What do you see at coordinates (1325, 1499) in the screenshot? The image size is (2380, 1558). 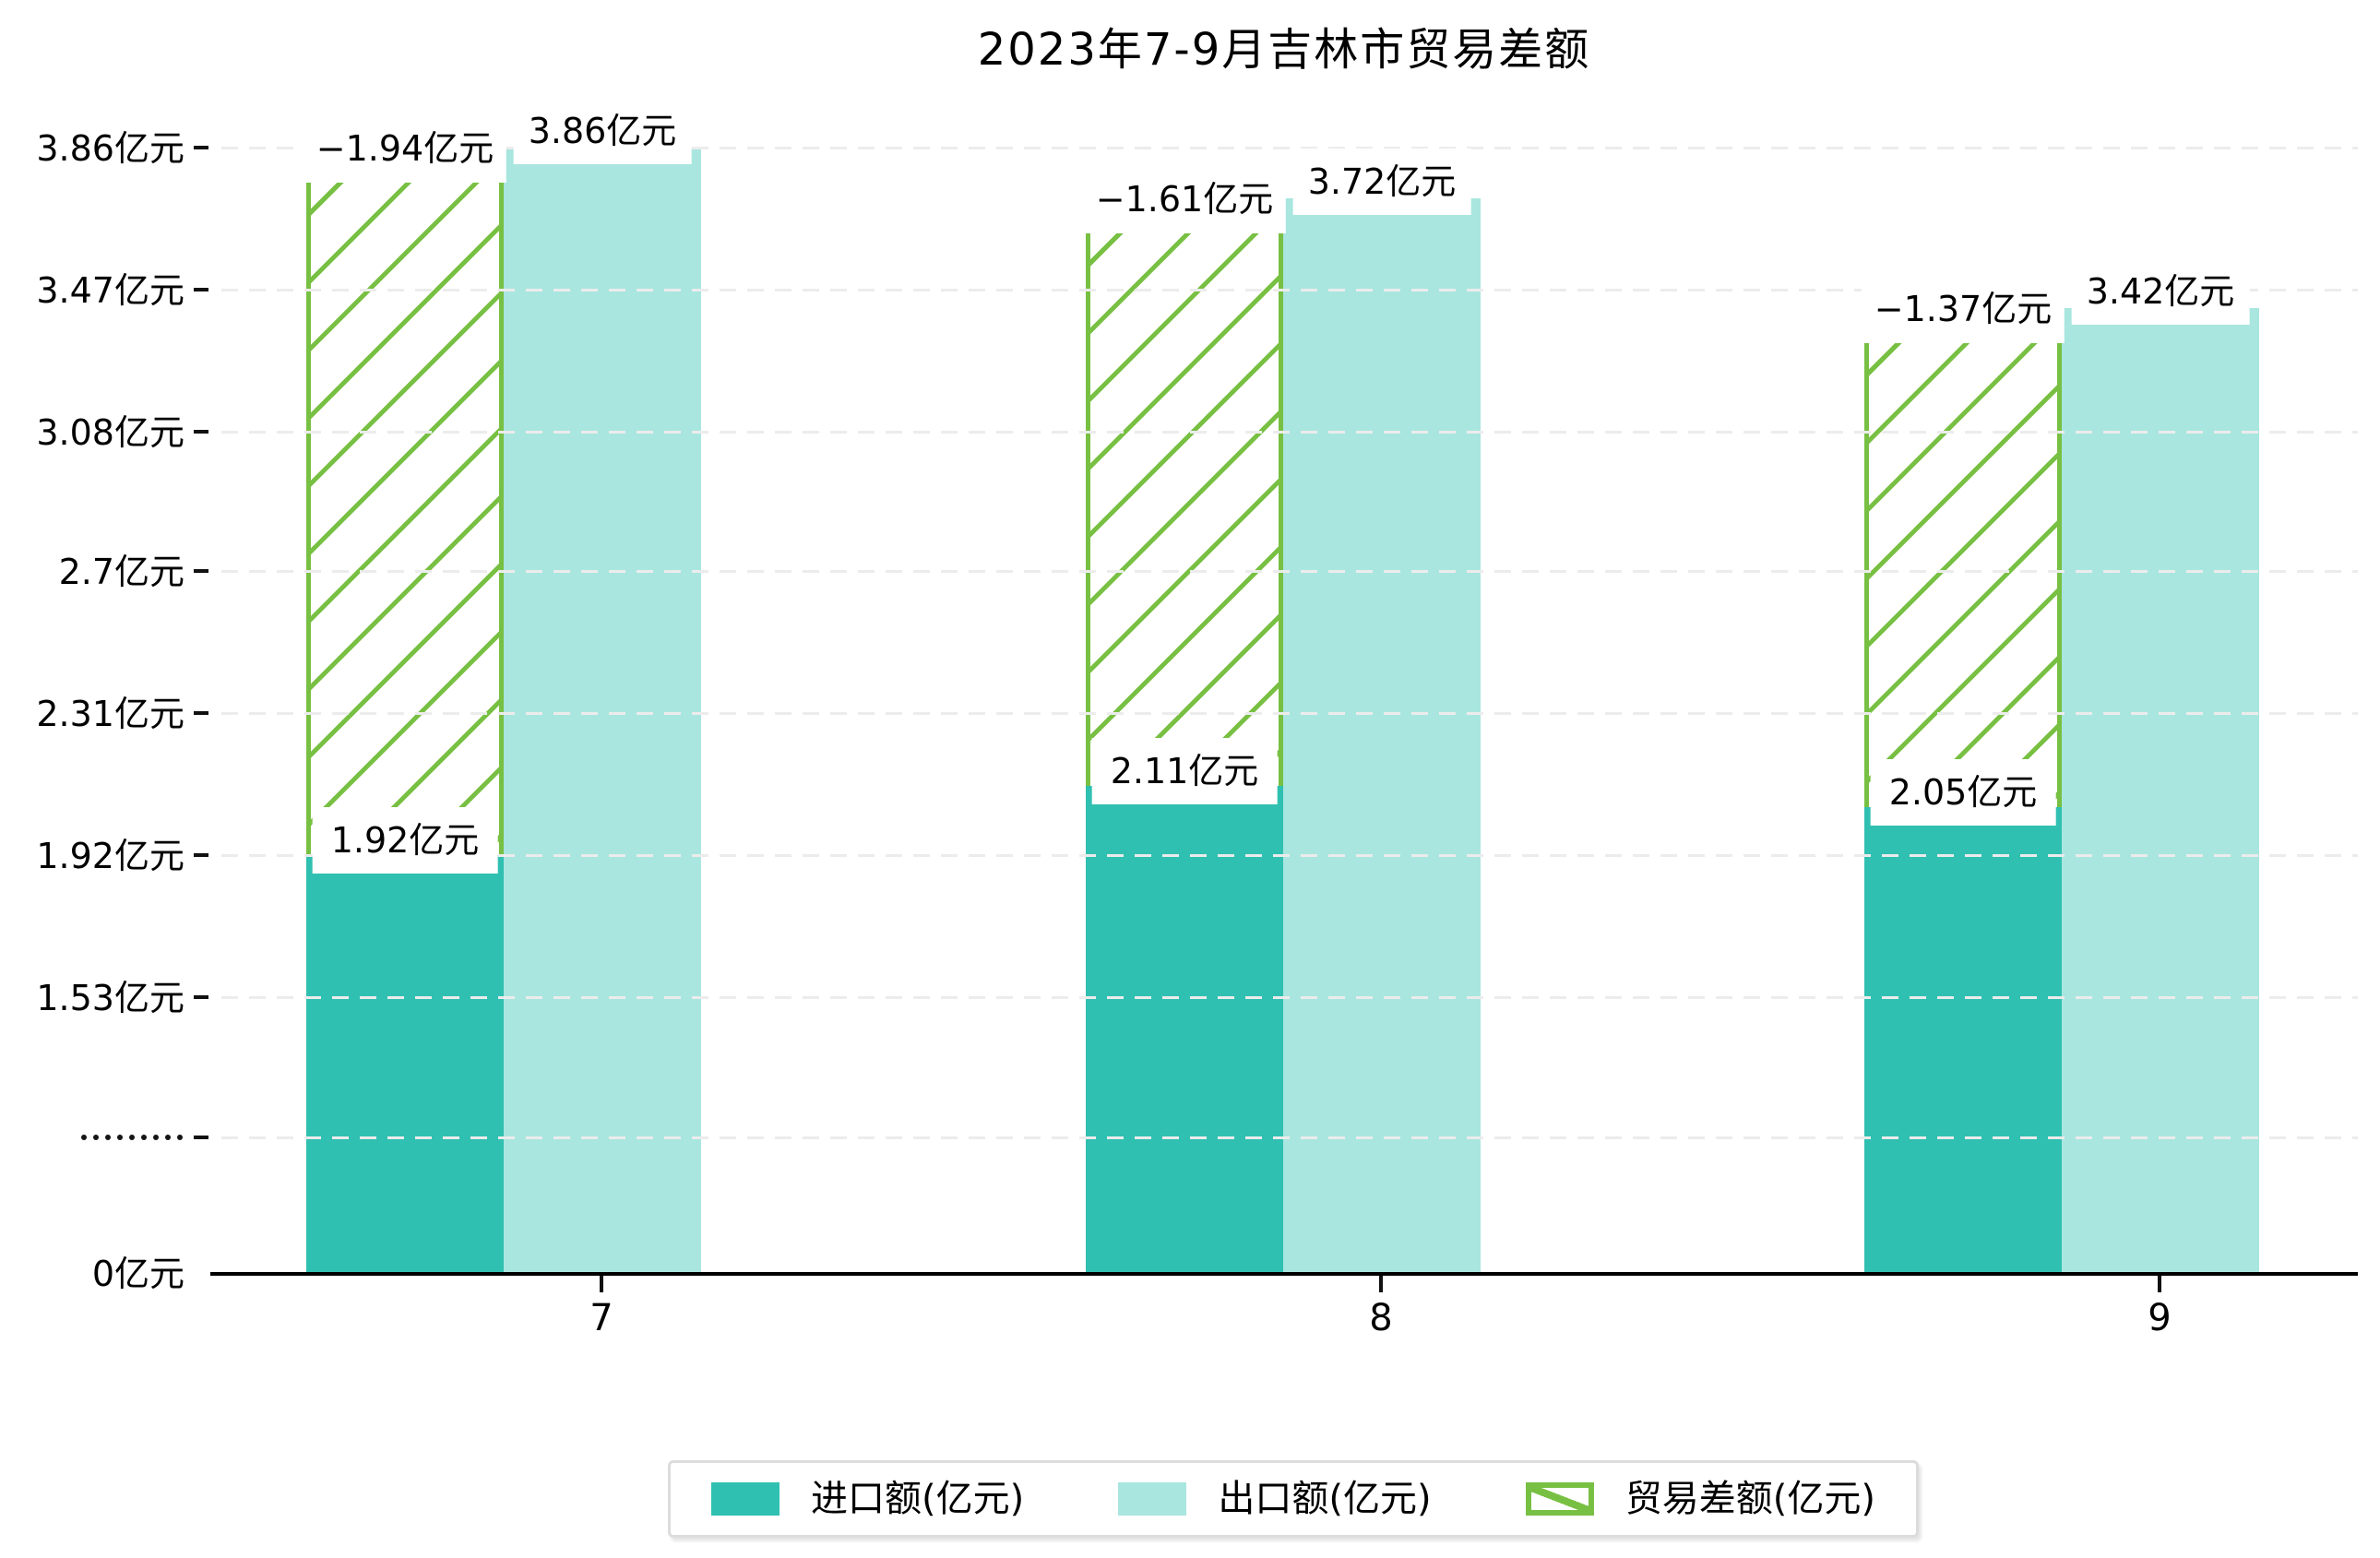 I see `legend-label: 出口额(亿元)` at bounding box center [1325, 1499].